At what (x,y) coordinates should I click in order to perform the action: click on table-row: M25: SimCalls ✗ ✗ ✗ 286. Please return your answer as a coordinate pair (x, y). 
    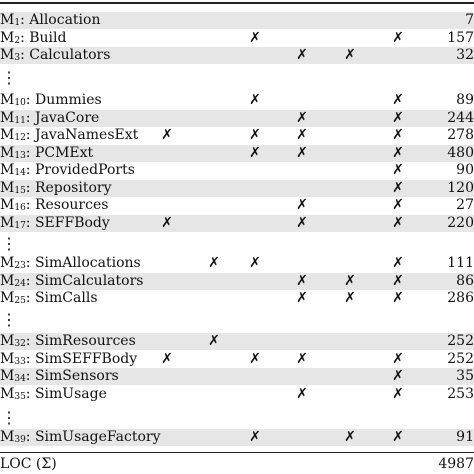
    Looking at the image, I should click on (237, 298).